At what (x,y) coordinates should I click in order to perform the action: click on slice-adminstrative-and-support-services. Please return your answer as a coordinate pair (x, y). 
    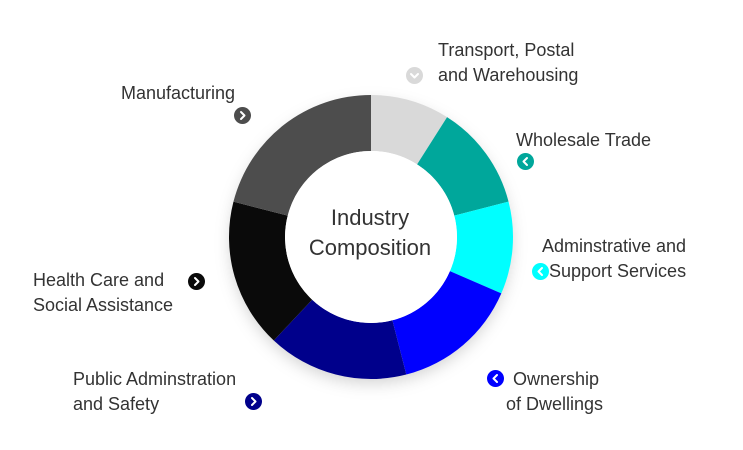
    Looking at the image, I should click on (481, 247).